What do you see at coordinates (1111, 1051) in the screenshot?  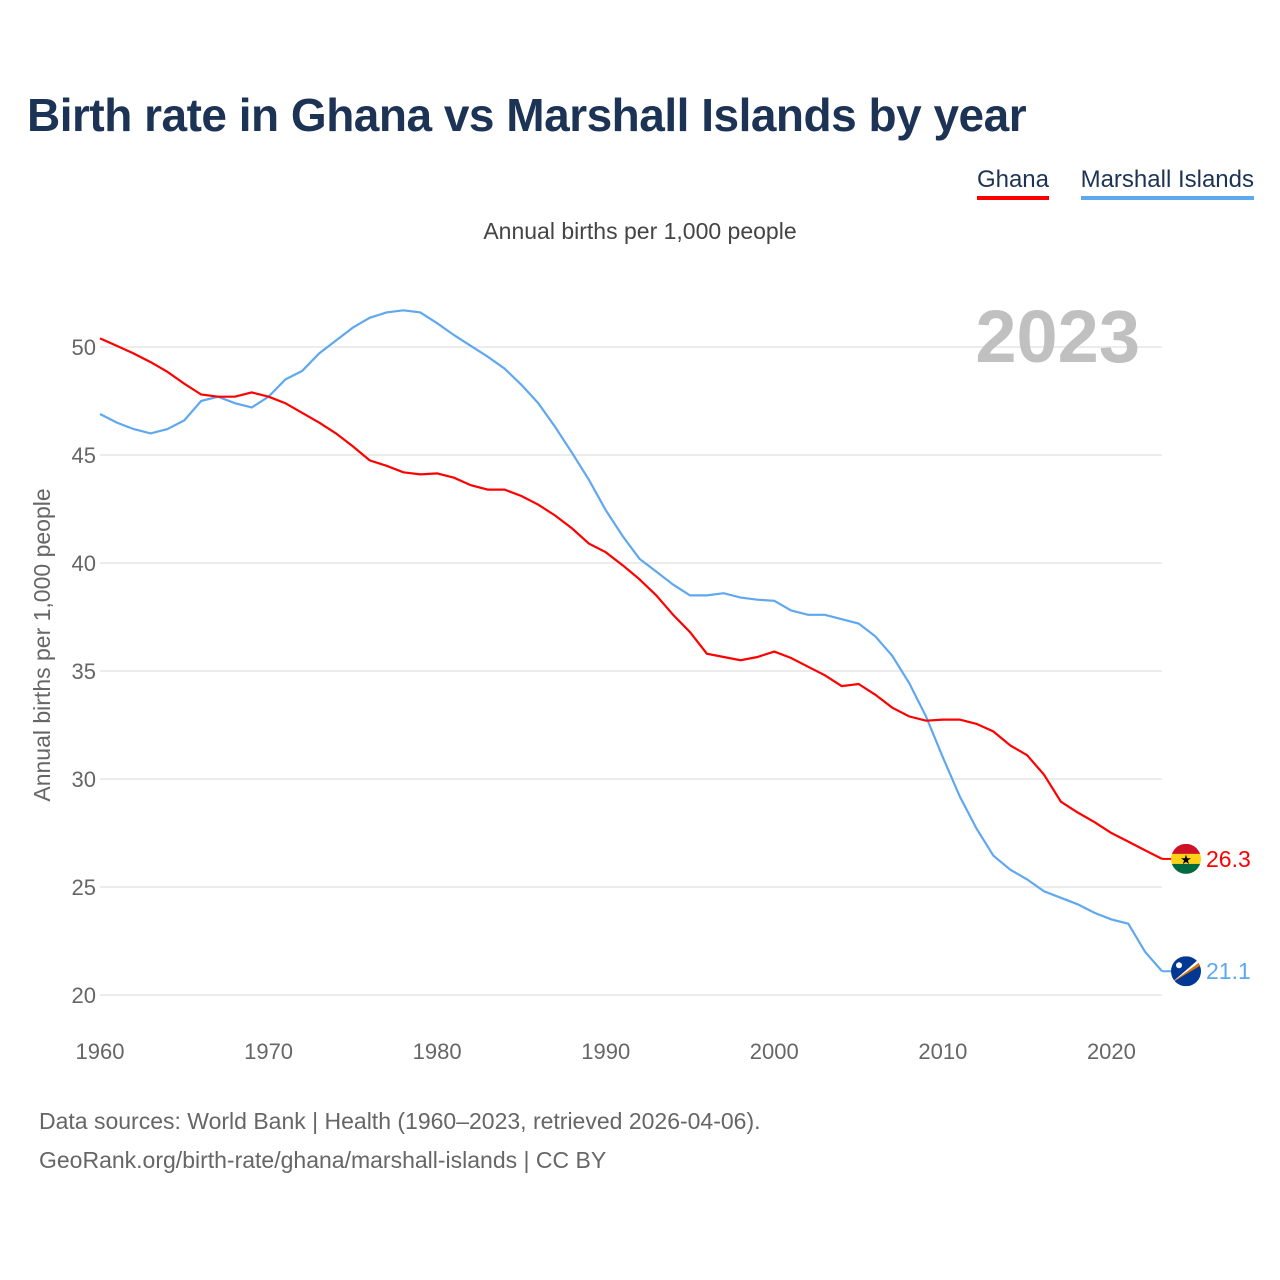 I see `x-tick-label: 2020` at bounding box center [1111, 1051].